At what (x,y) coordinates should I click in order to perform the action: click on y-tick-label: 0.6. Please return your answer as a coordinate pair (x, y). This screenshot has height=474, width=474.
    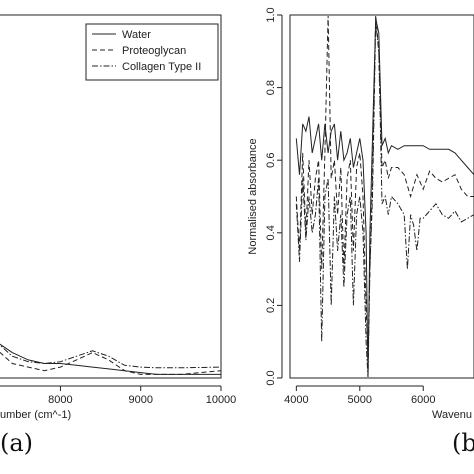
    Looking at the image, I should click on (271, 160).